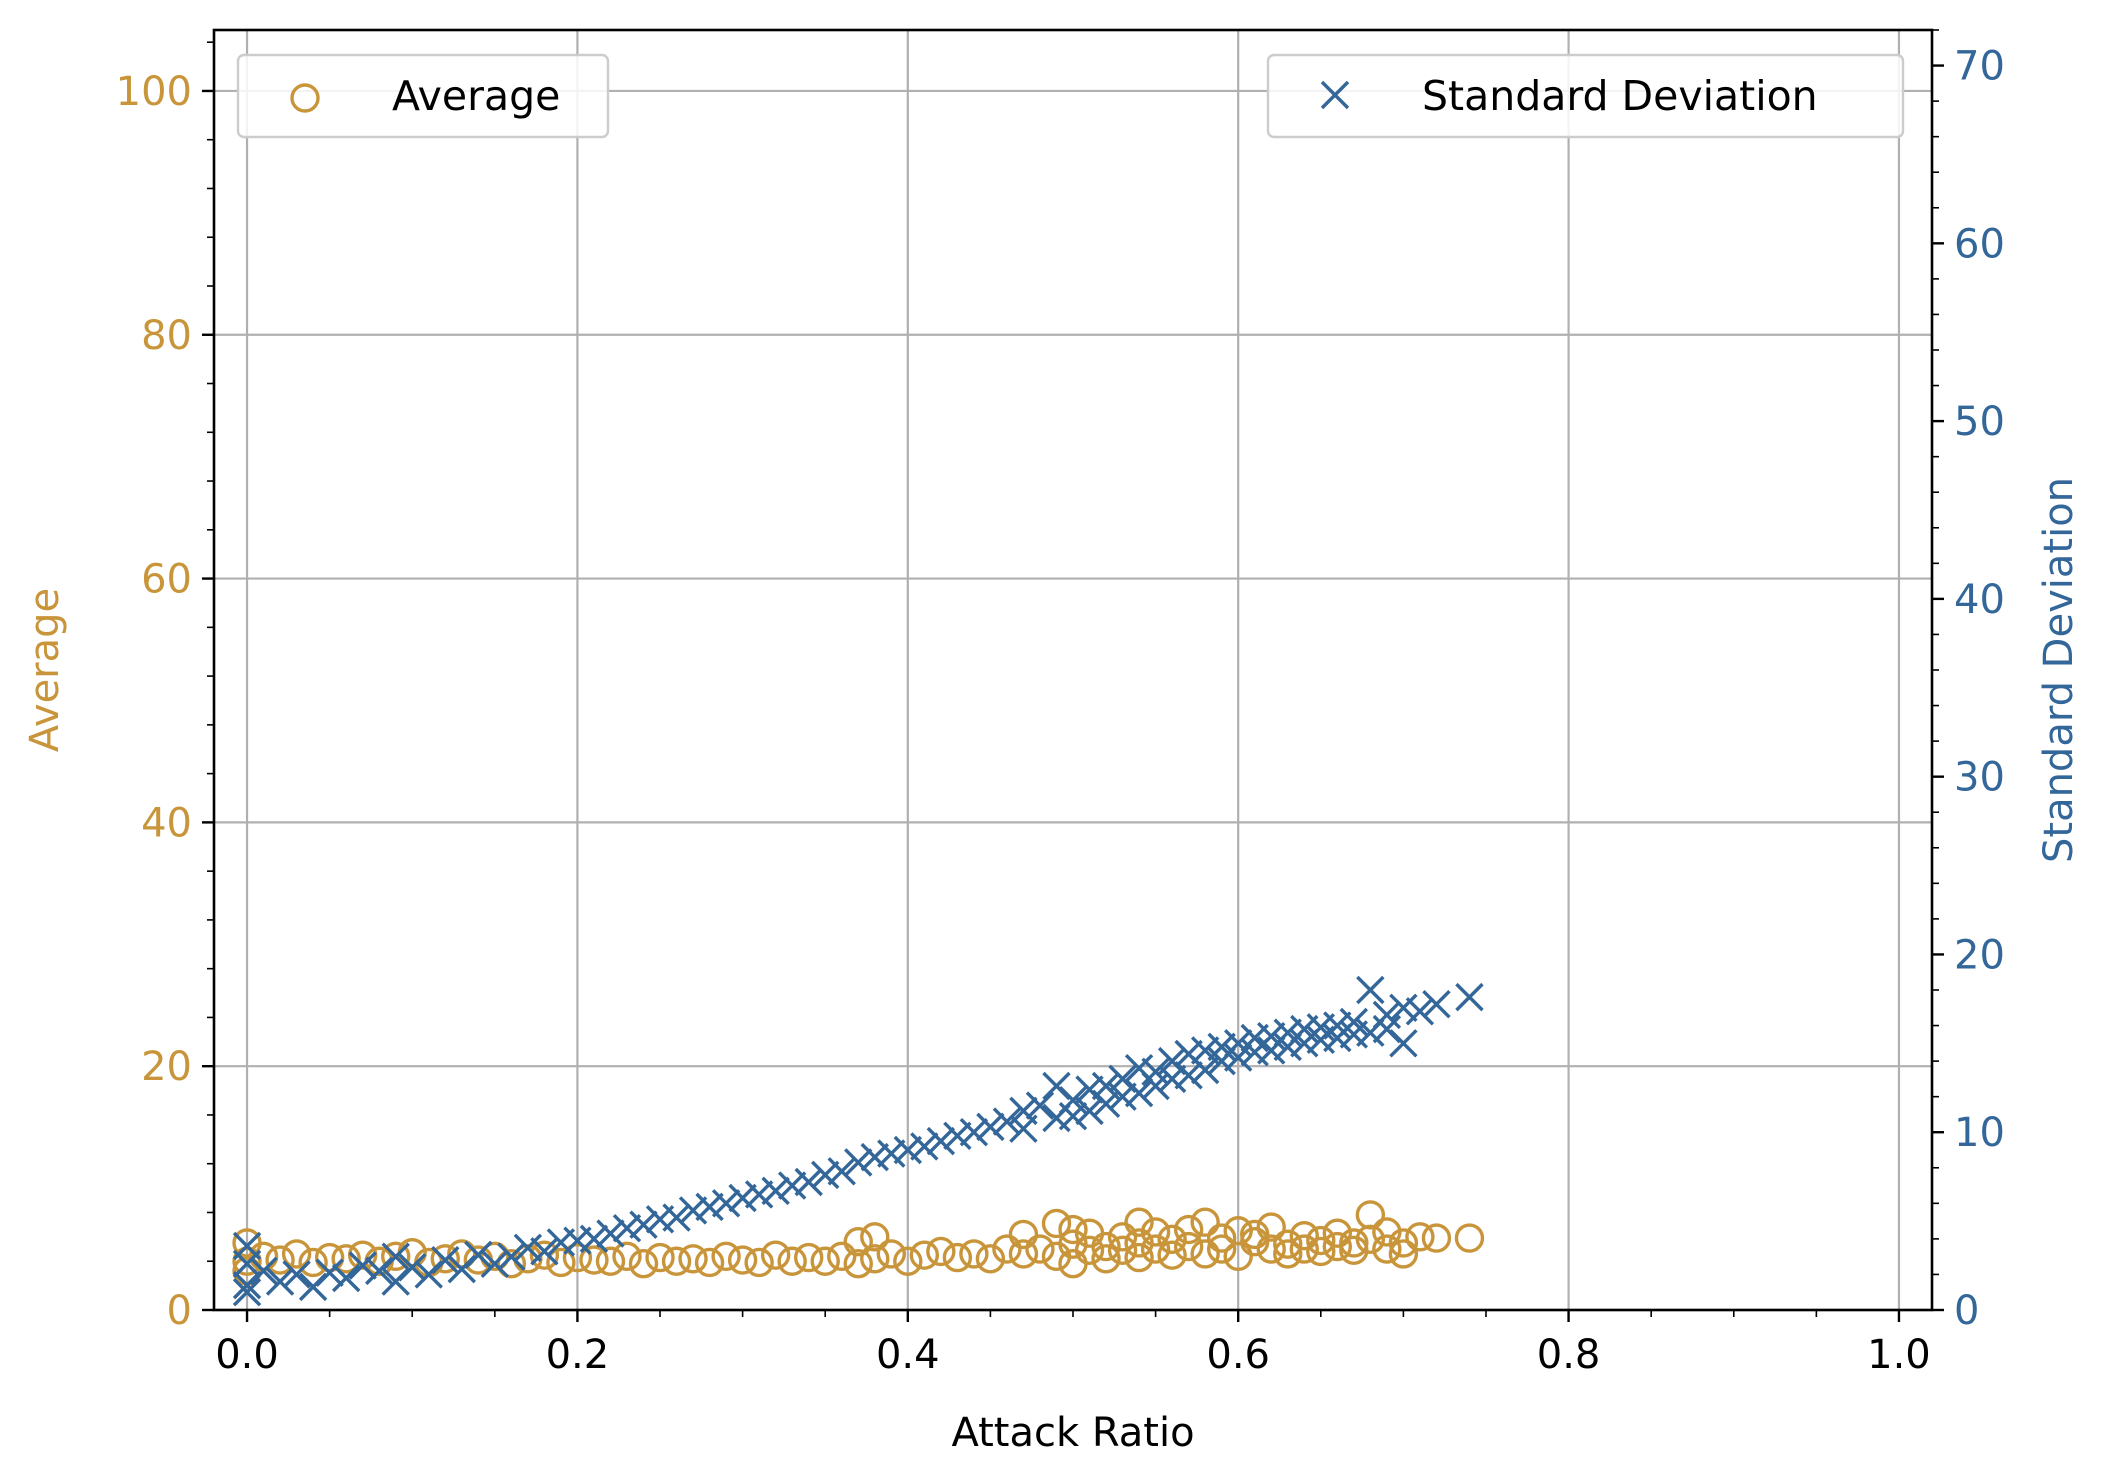 Image resolution: width=2101 pixels, height=1463 pixels. What do you see at coordinates (1569, 1355) in the screenshot?
I see `x-tick-label: 0.8` at bounding box center [1569, 1355].